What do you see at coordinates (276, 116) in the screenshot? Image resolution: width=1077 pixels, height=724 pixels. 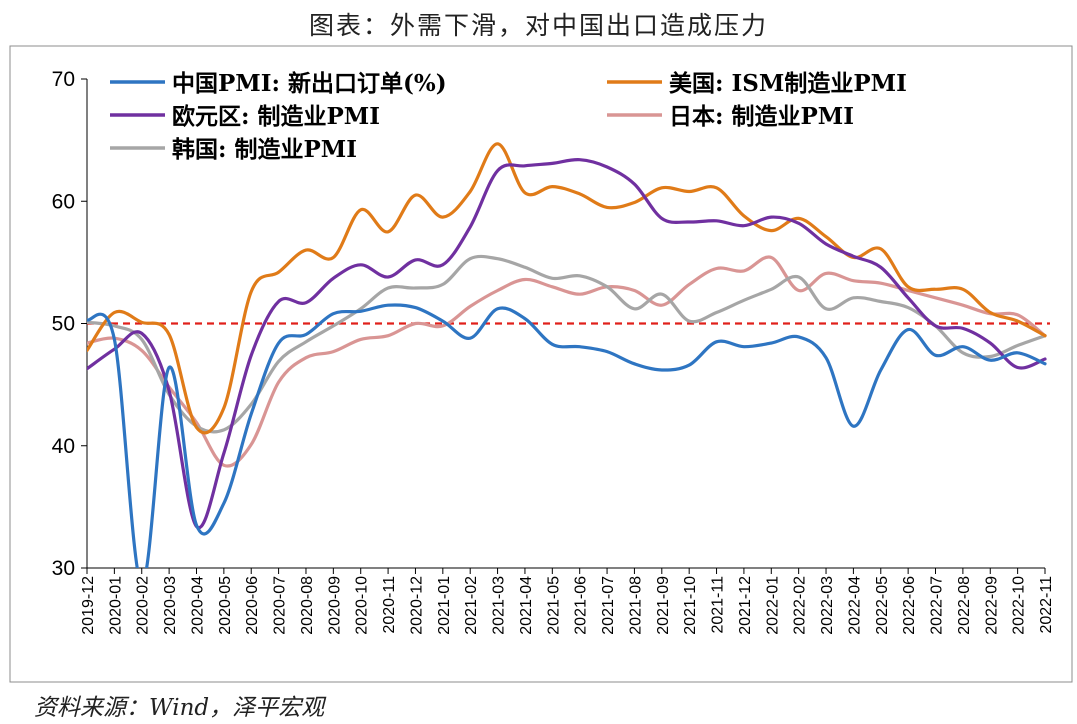 I see `legend-label-2: 欧元区: 制造业PMI` at bounding box center [276, 116].